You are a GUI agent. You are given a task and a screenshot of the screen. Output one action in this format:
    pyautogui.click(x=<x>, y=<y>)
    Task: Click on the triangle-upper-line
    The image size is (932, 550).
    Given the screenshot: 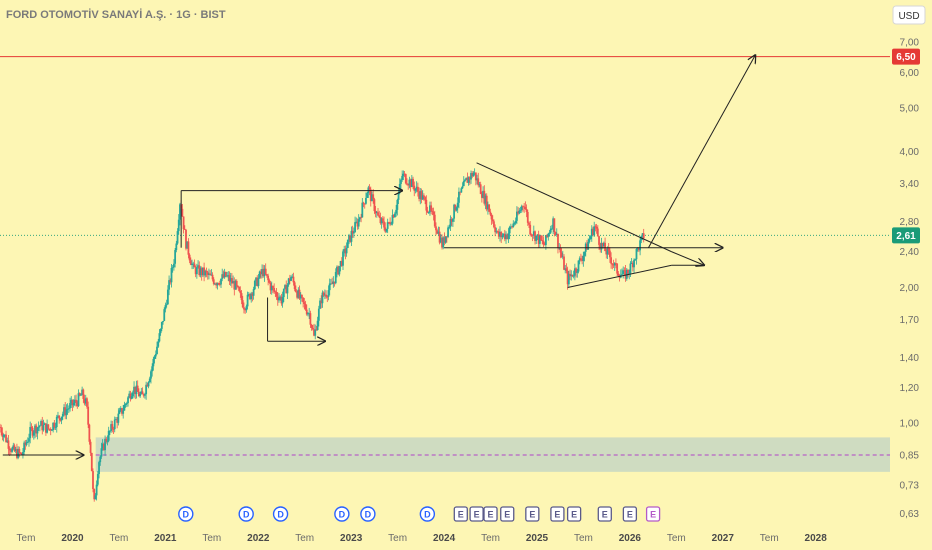 What is the action you would take?
    pyautogui.click(x=574, y=207)
    